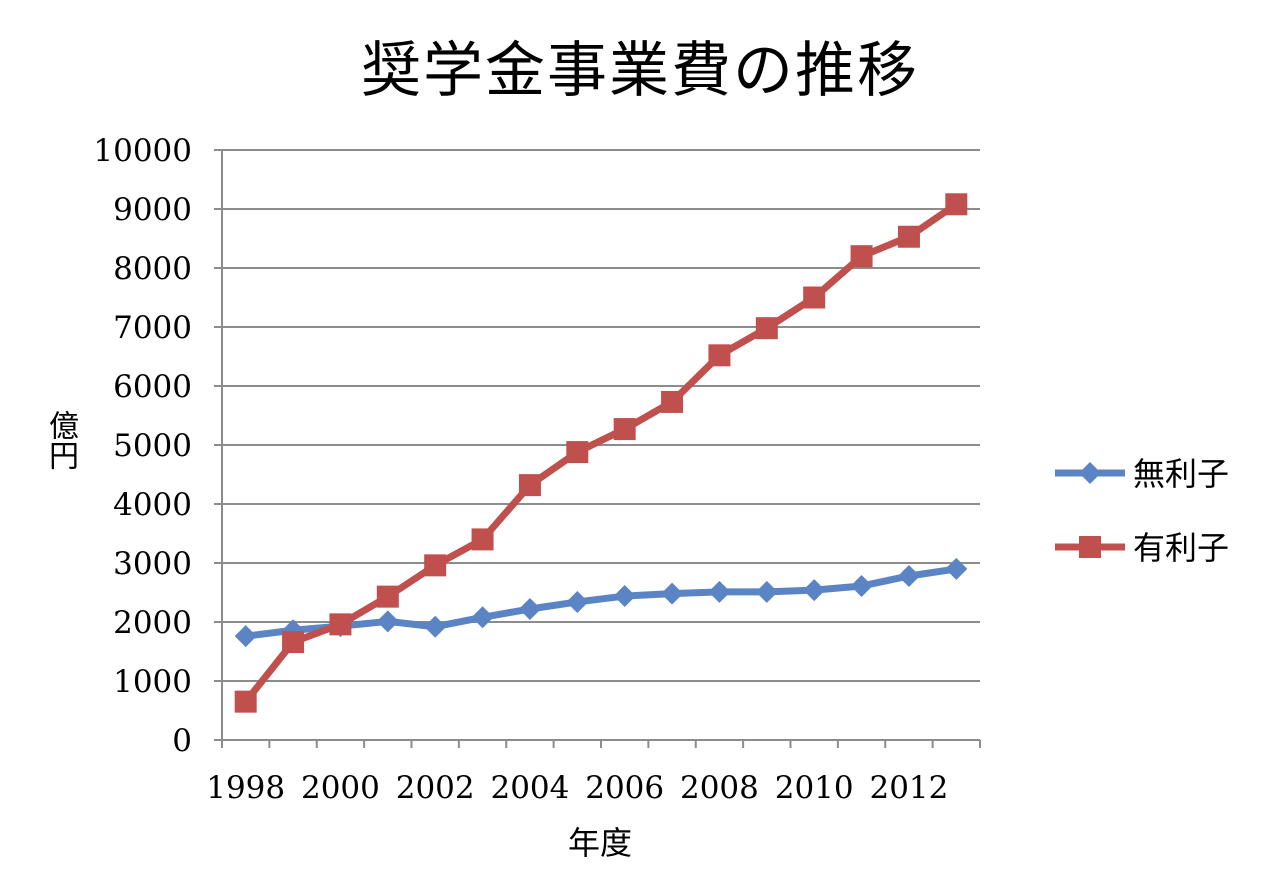  I want to click on legend-label: 無利子, so click(1181, 474).